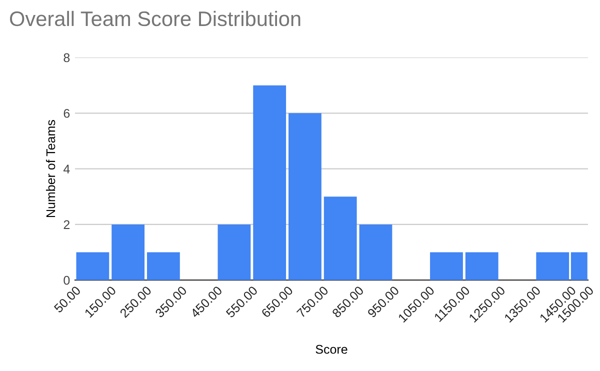 The width and height of the screenshot is (600, 371). Describe the element at coordinates (67, 113) in the screenshot. I see `y-tick-label: 6` at that location.